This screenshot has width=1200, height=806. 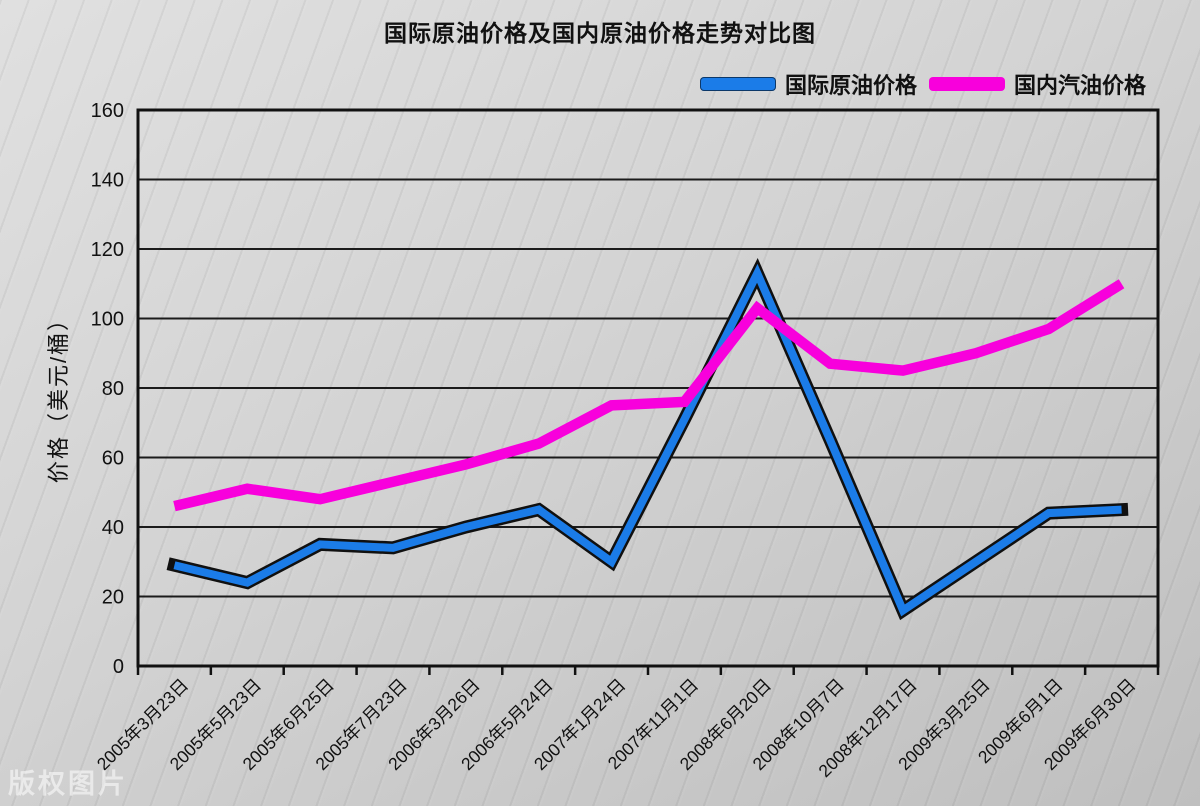 I want to click on y-axis-tick-label: 20, so click(x=113, y=598).